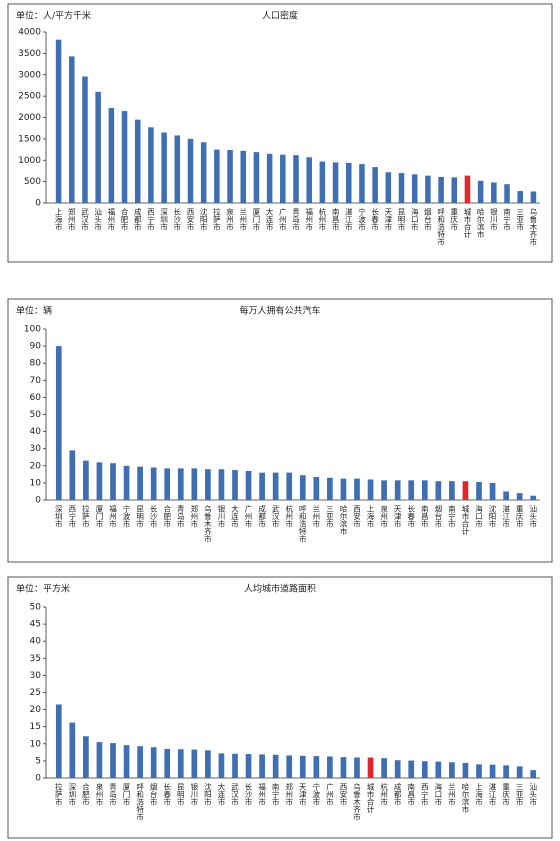  I want to click on y-tick-label: 45, so click(35, 625).